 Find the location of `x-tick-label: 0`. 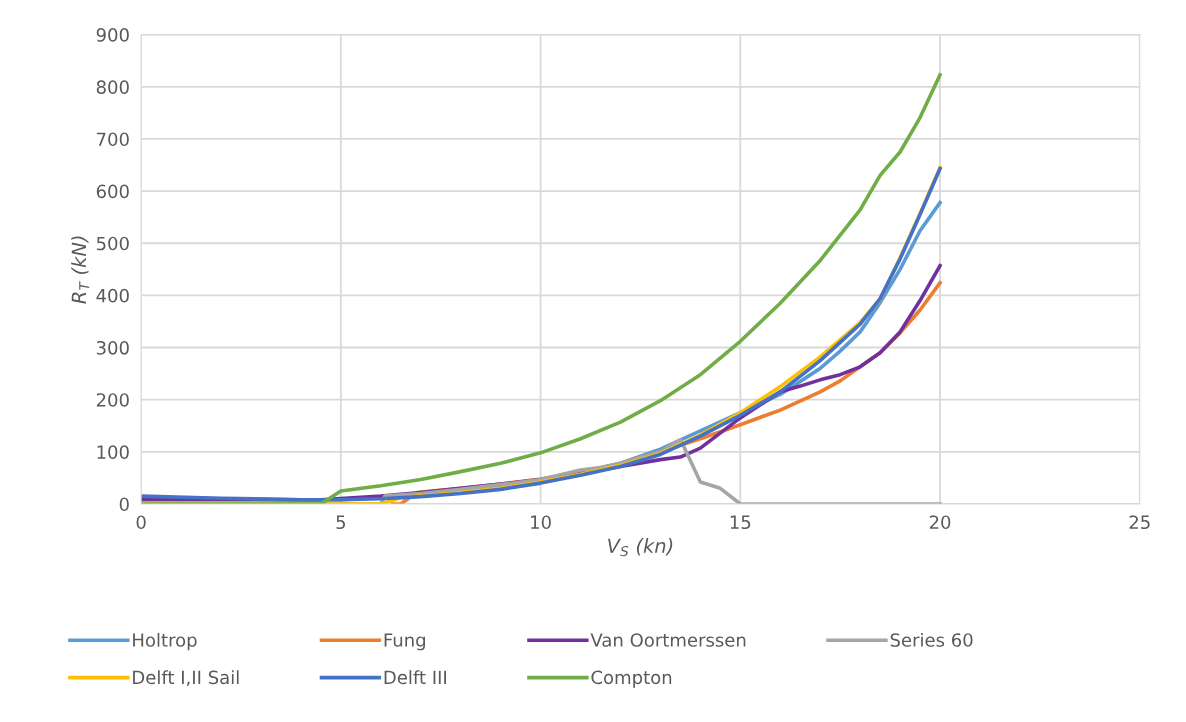

x-tick-label: 0 is located at coordinates (141, 522).